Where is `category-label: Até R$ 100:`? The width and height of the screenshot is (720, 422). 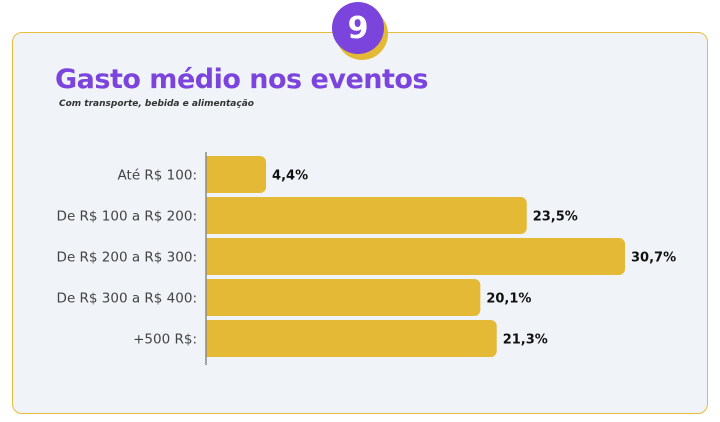
category-label: Até R$ 100: is located at coordinates (157, 176).